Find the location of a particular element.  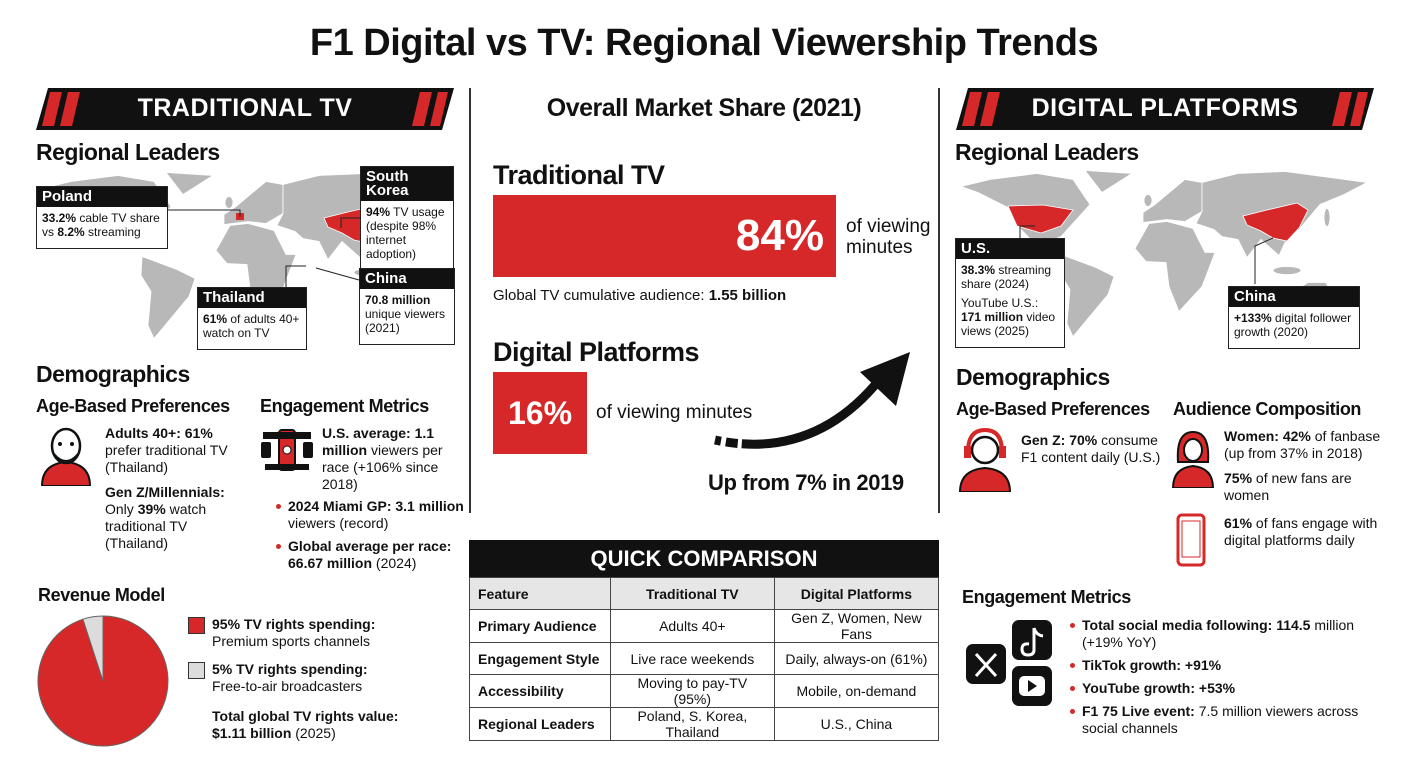

headset-icon is located at coordinates (985, 459).